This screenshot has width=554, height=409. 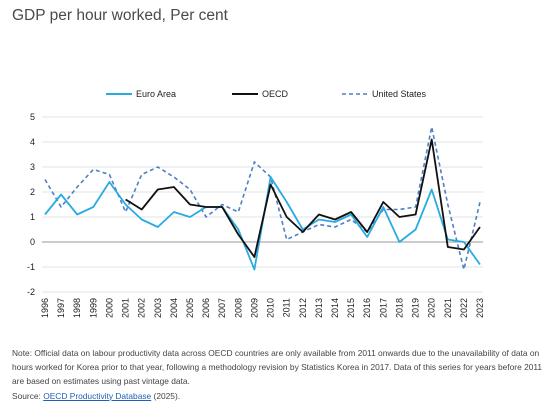 I want to click on x-tick-label: 2023, so click(x=480, y=308).